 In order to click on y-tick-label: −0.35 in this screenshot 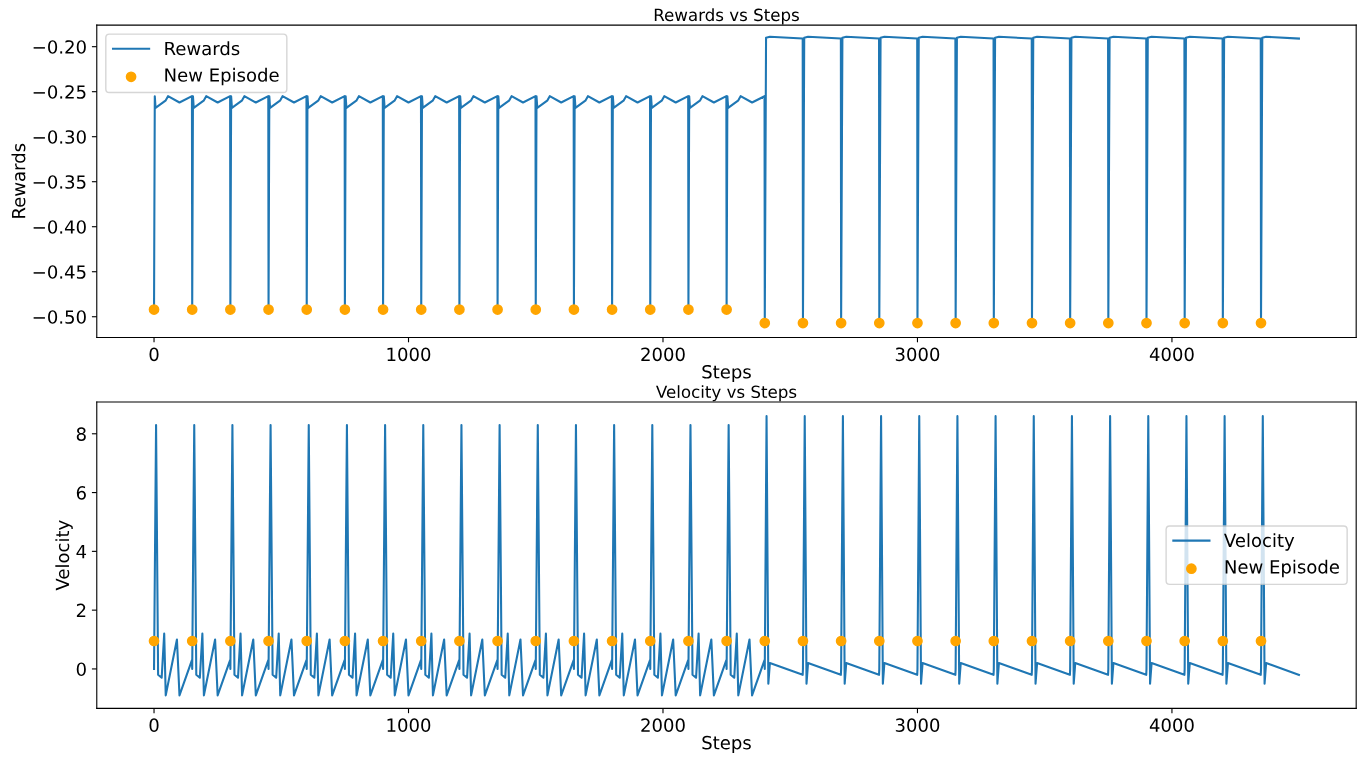, I will do `click(59, 182)`.